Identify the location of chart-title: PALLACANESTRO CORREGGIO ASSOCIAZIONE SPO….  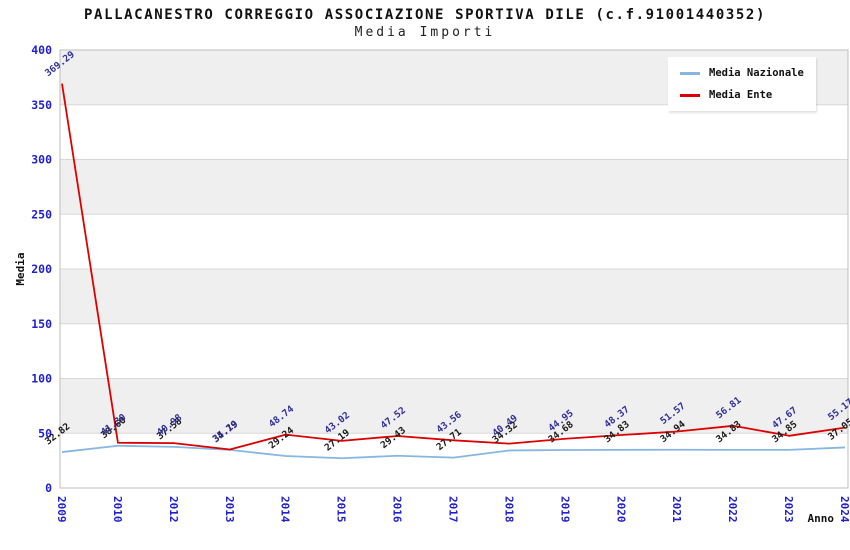
(425, 15).